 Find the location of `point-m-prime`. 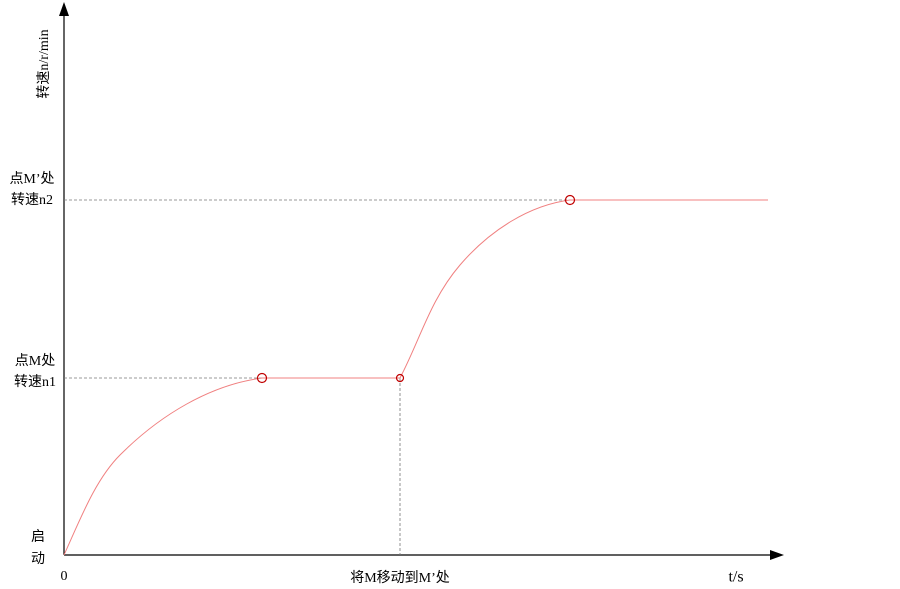

point-m-prime is located at coordinates (570, 200).